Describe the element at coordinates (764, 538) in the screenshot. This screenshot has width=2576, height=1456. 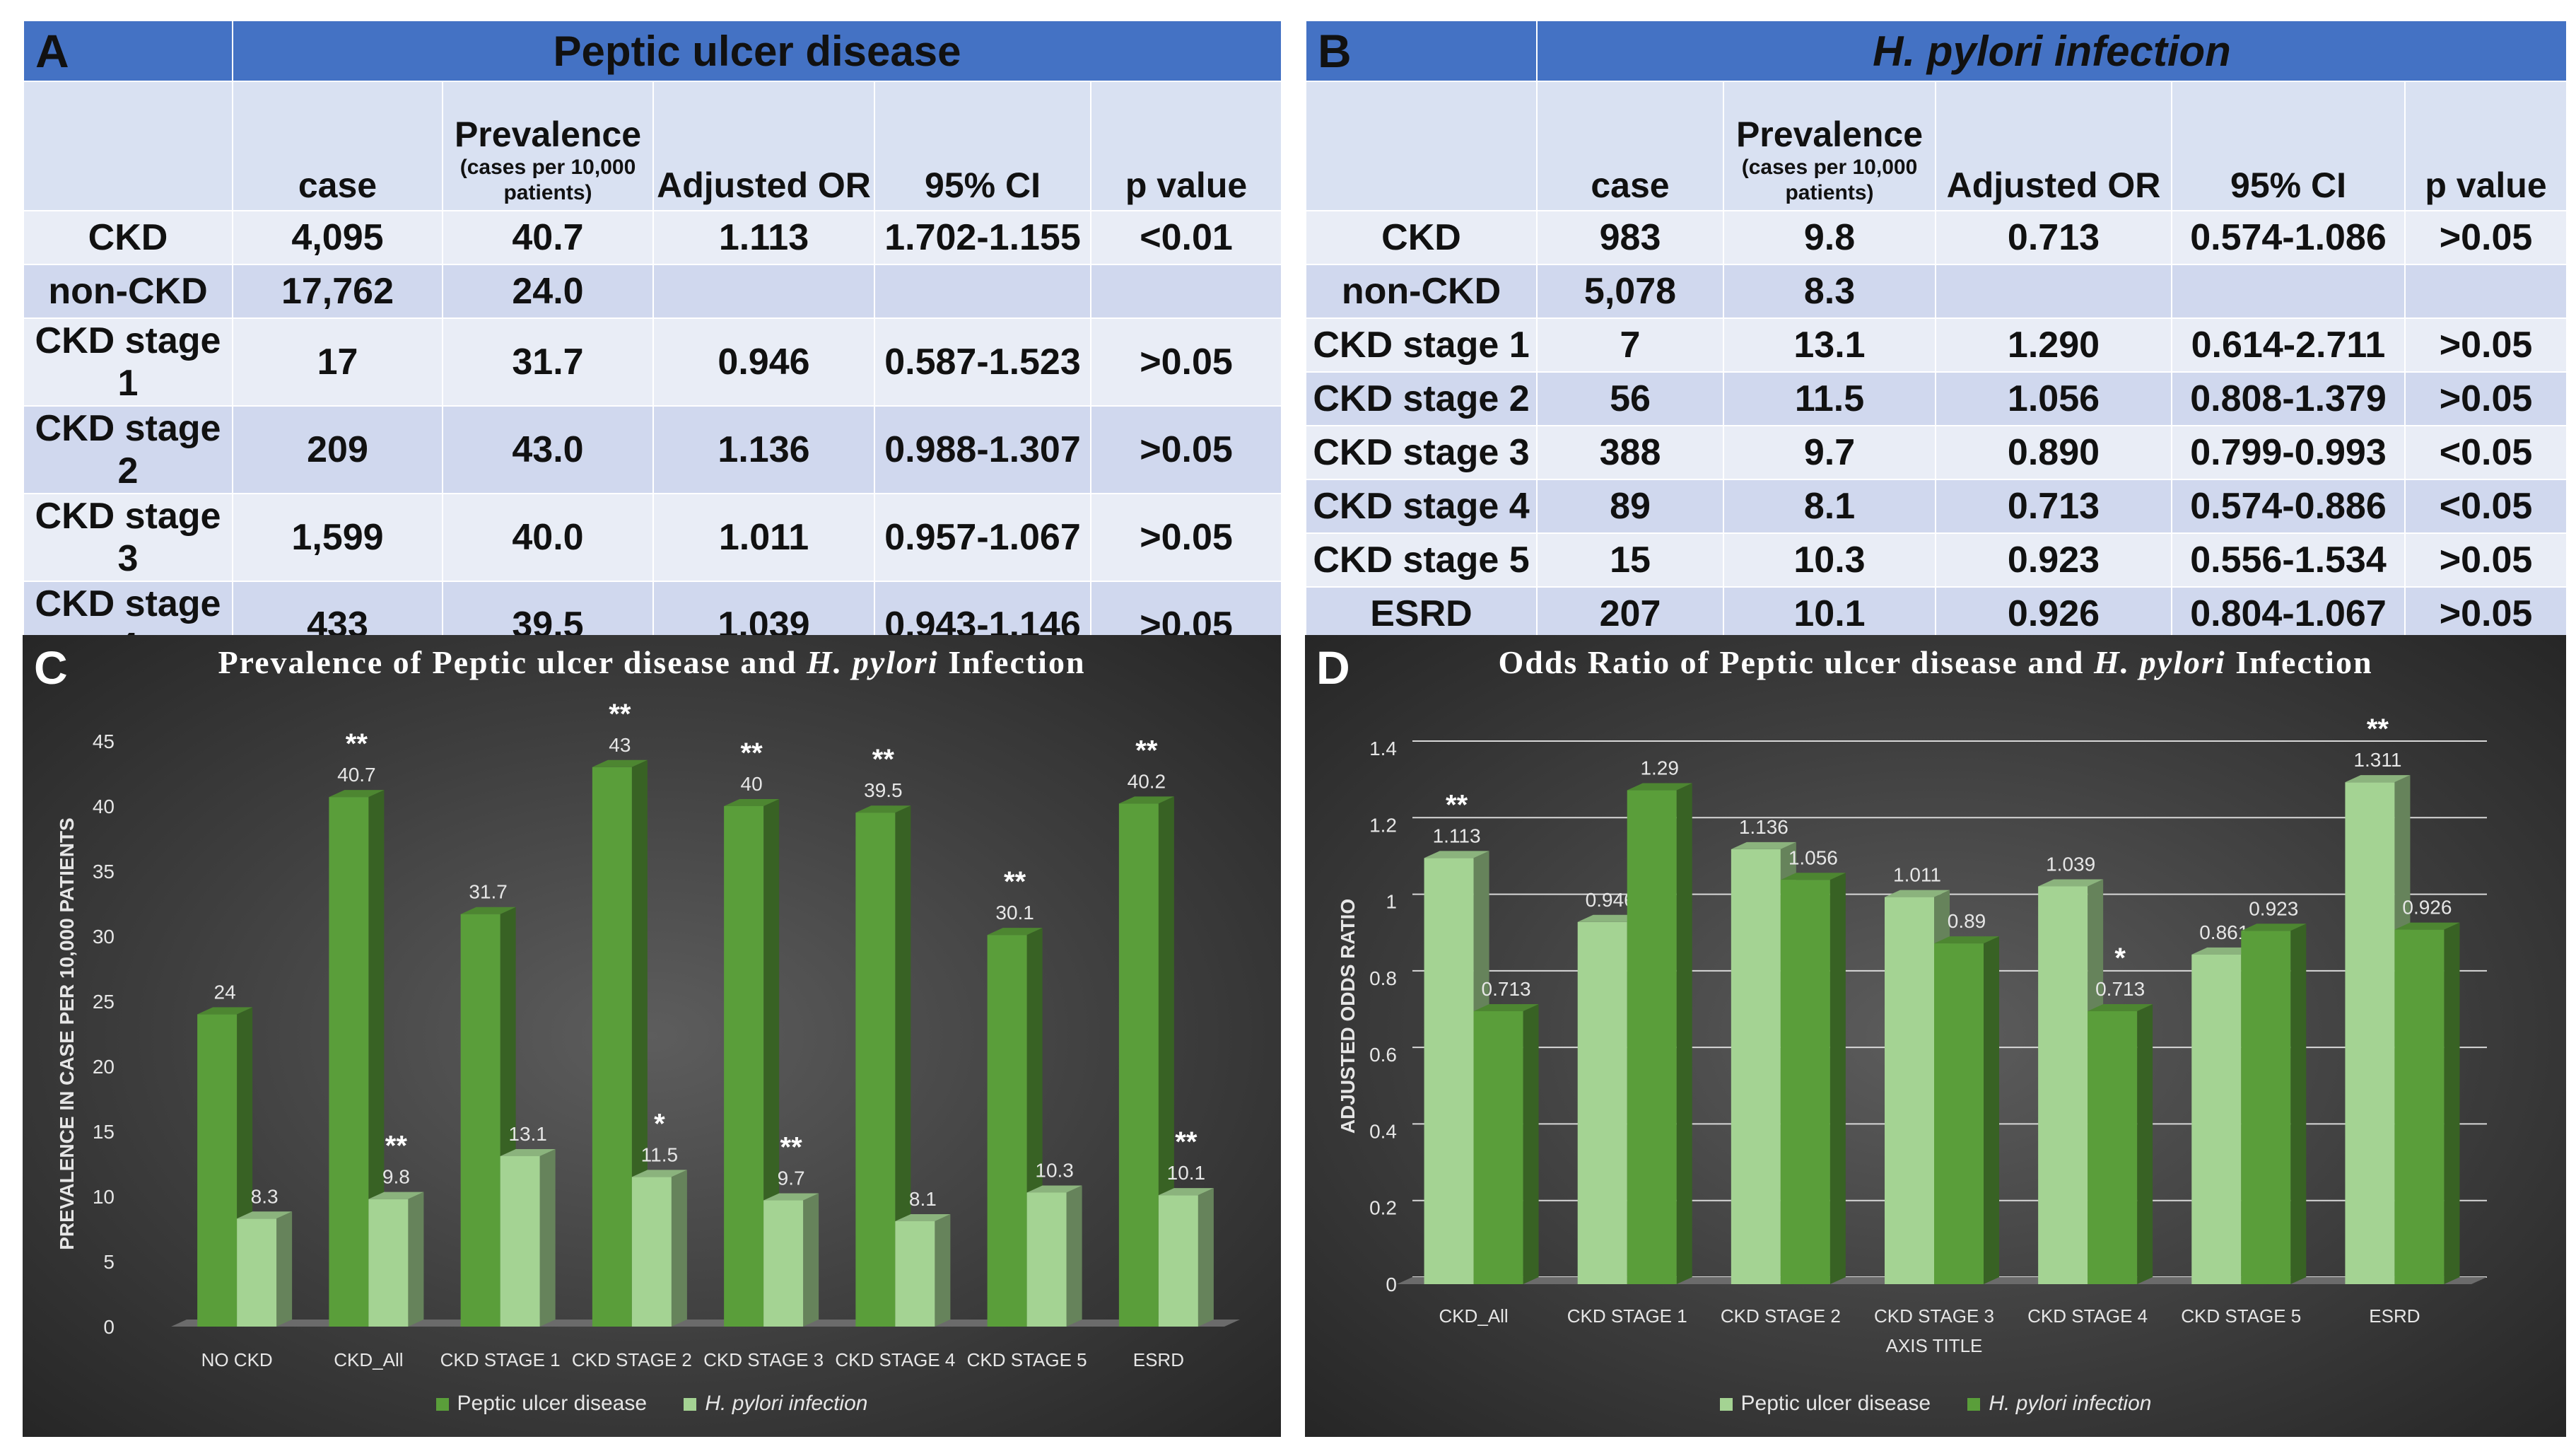
I see `cell-adjusted-or: 1.011` at that location.